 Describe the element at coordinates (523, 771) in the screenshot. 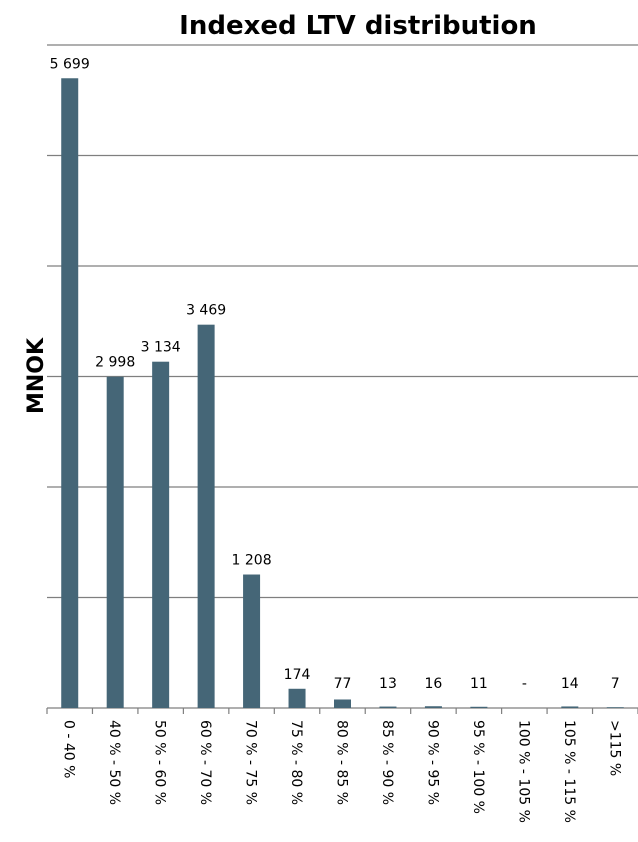

I see `x-tick-label: 100 % - 105 %` at that location.